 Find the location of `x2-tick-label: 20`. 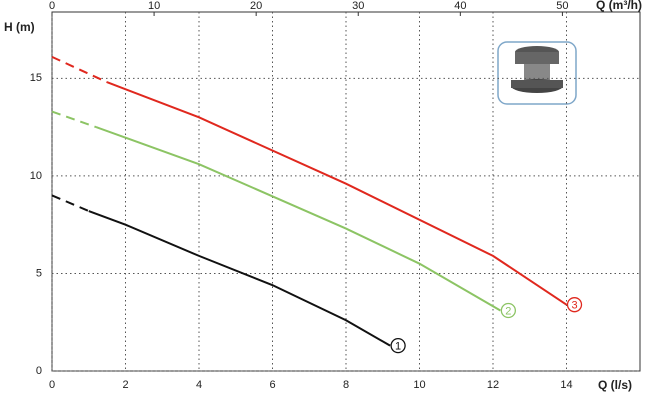

x2-tick-label: 20 is located at coordinates (256, 6).